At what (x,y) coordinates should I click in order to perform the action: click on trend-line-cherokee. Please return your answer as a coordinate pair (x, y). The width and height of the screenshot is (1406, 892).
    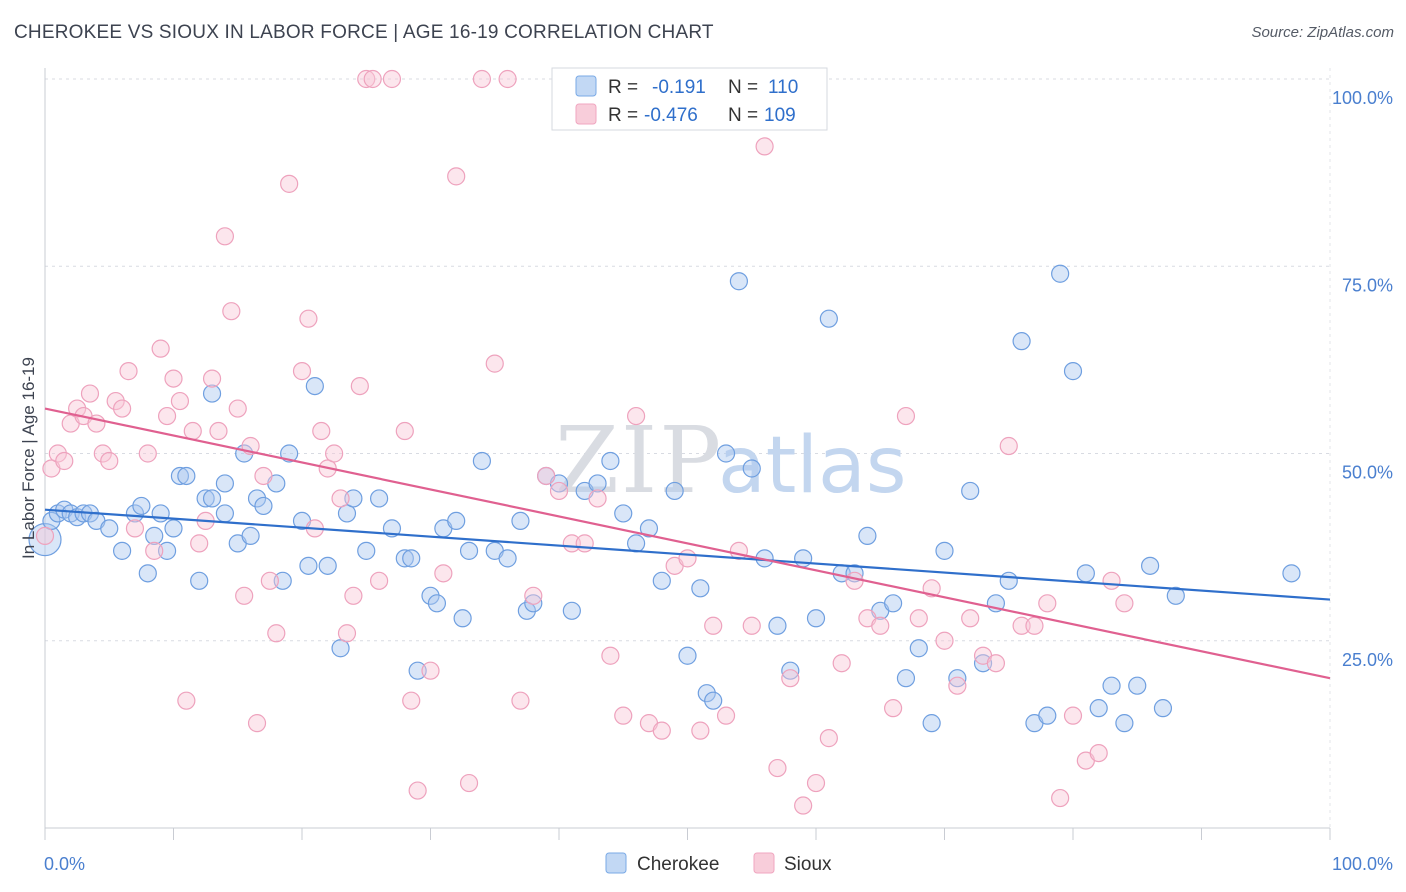
    Looking at the image, I should click on (687, 554).